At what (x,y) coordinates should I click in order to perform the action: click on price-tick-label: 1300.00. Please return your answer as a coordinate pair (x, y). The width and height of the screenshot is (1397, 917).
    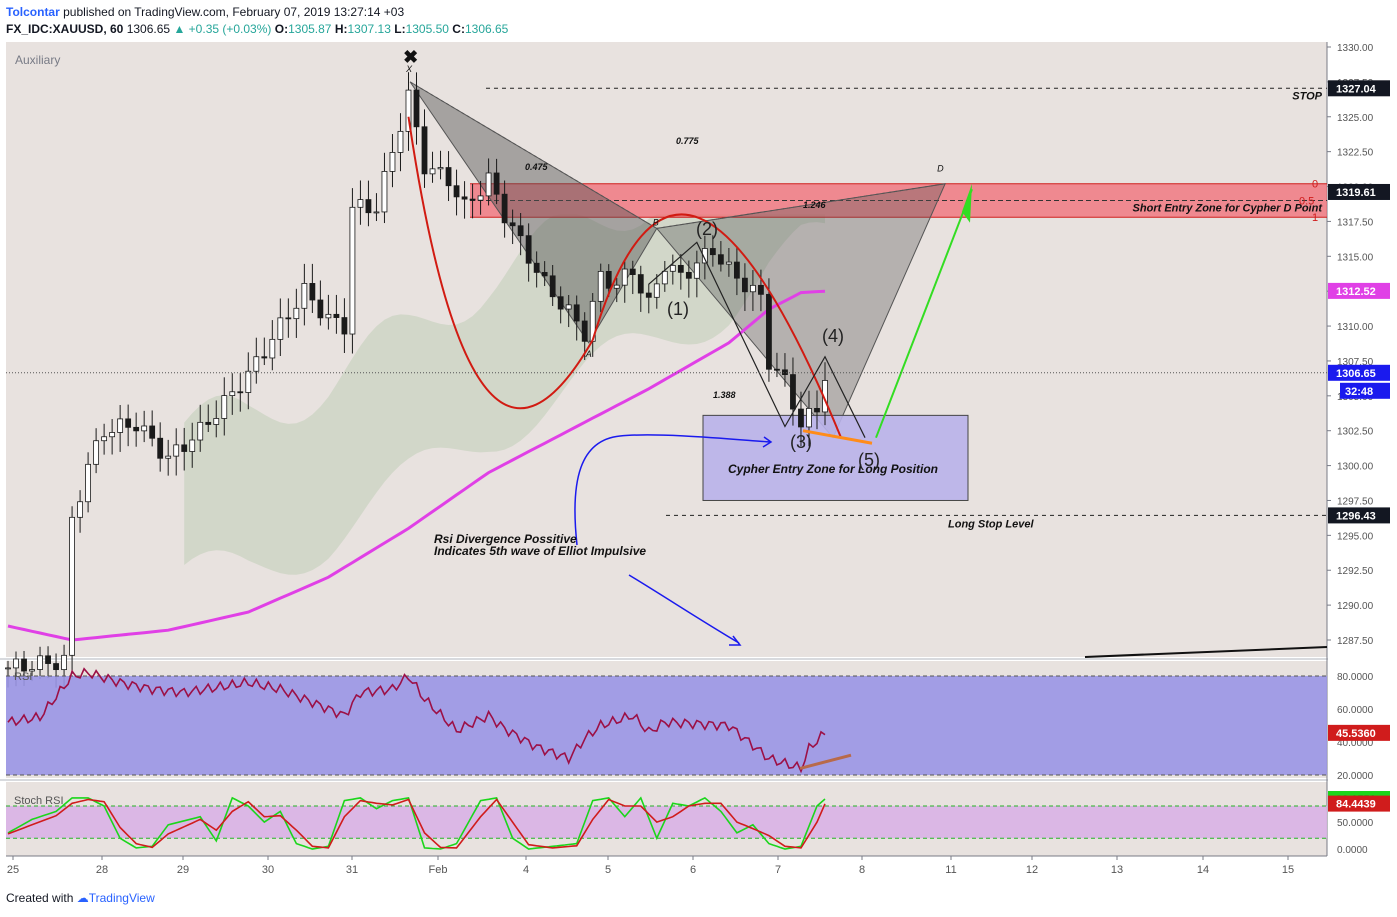
    Looking at the image, I should click on (1355, 467).